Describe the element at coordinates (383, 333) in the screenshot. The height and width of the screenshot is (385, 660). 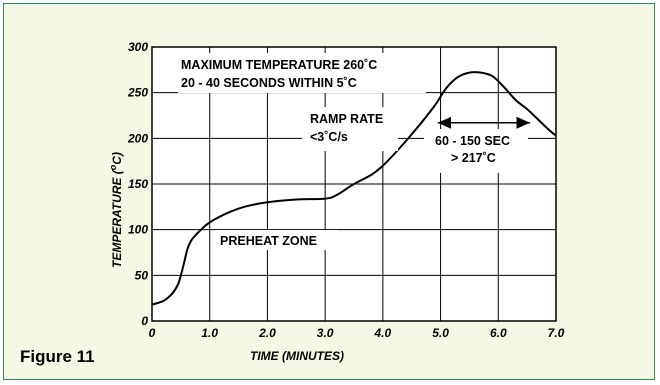
I see `x-tick-label: 4.0` at that location.